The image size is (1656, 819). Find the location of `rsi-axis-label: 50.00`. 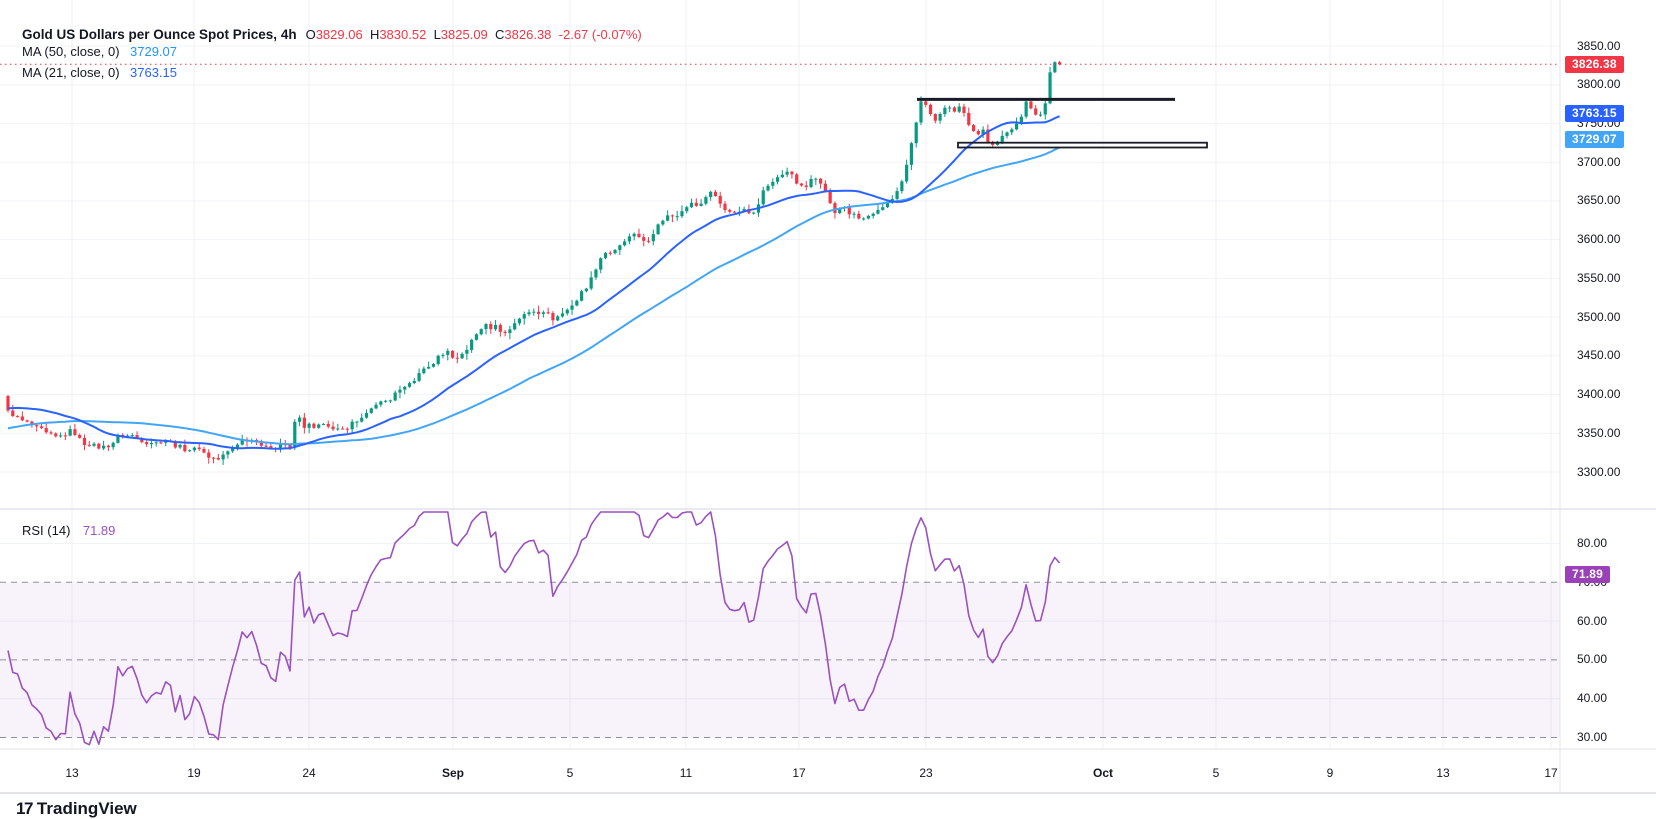

rsi-axis-label: 50.00 is located at coordinates (1592, 659).